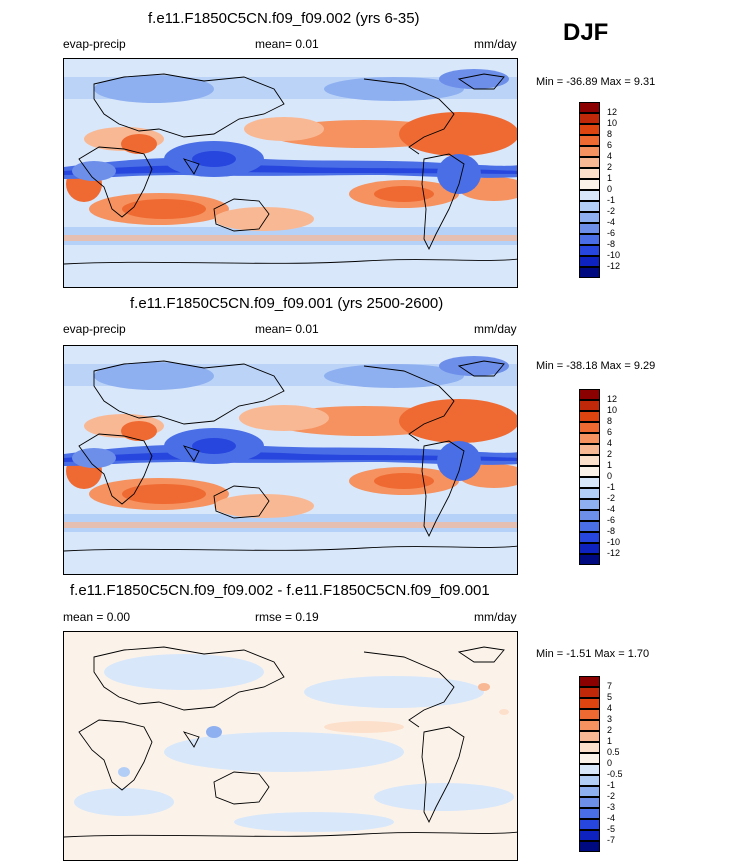 This screenshot has width=733, height=866. Describe the element at coordinates (495, 44) in the screenshot. I see `panel-1-units-label: mm/day` at that location.